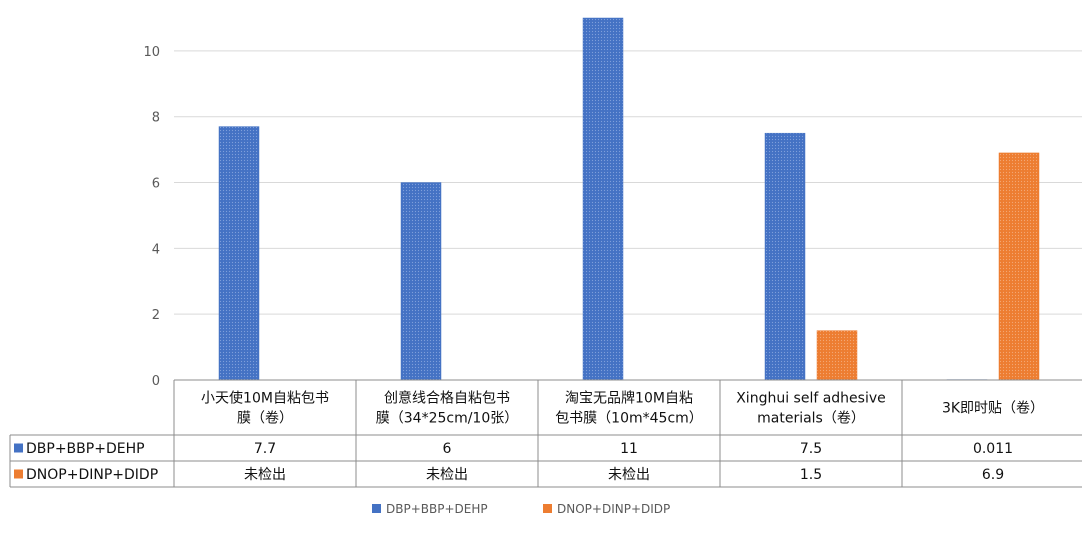 The height and width of the screenshot is (534, 1082). What do you see at coordinates (993, 409) in the screenshot?
I see `x-category-label: 3K即时贴（卷）` at bounding box center [993, 409].